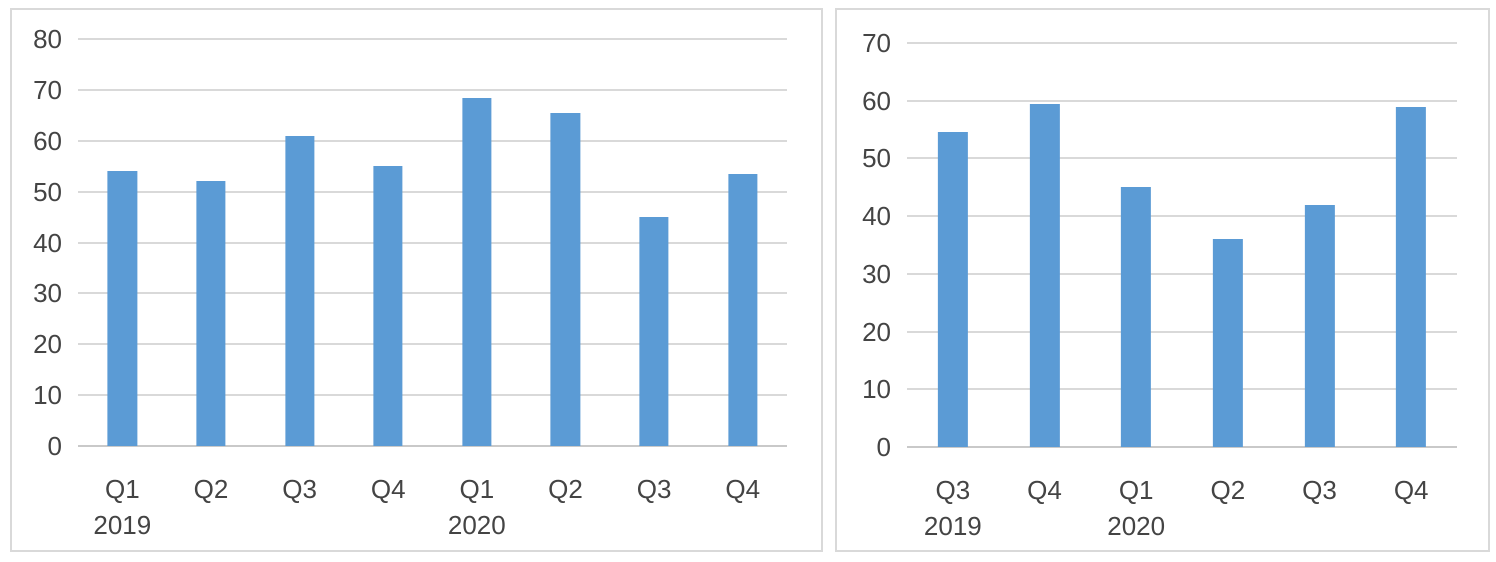 Image resolution: width=1496 pixels, height=562 pixels. What do you see at coordinates (432, 501) in the screenshot?
I see `x-axis-labels: Q1 Q2 Q3 Q4 Q1 Q2 Q3 Q4 2019 2020` at bounding box center [432, 501].